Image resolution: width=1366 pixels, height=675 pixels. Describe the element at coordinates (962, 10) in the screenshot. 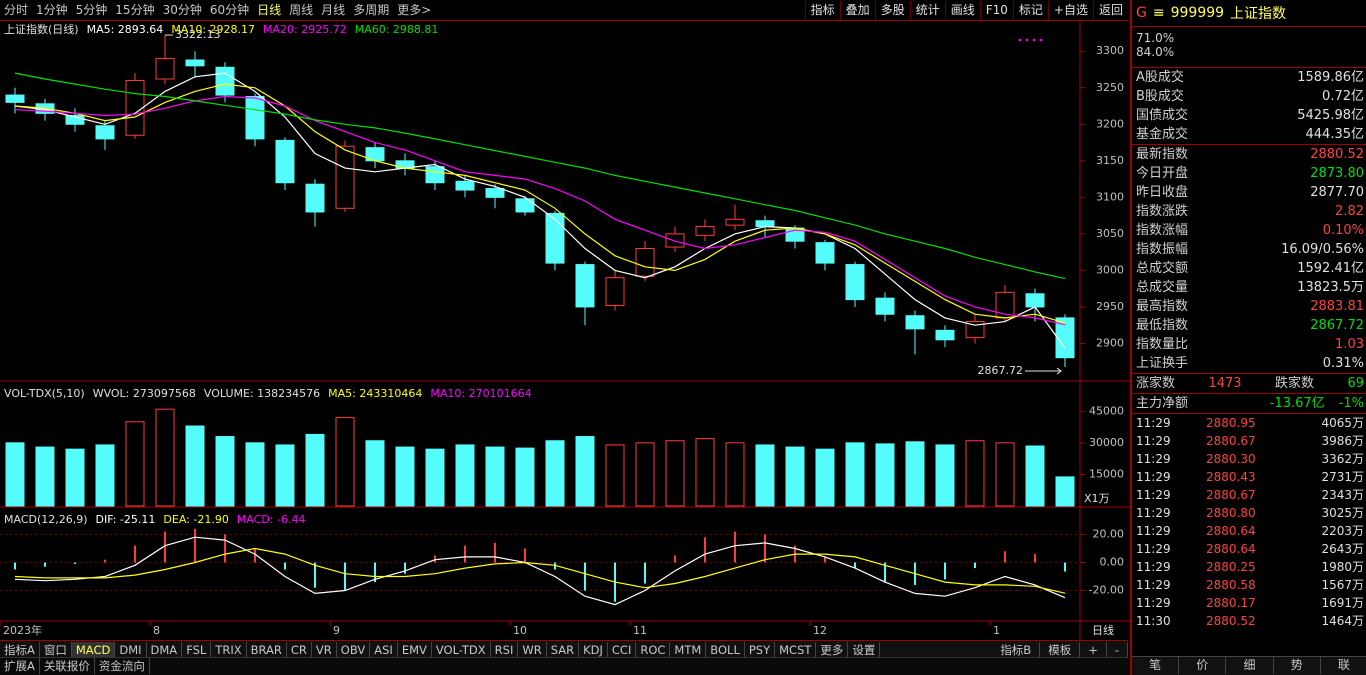

I see `tool-button: 画线` at that location.